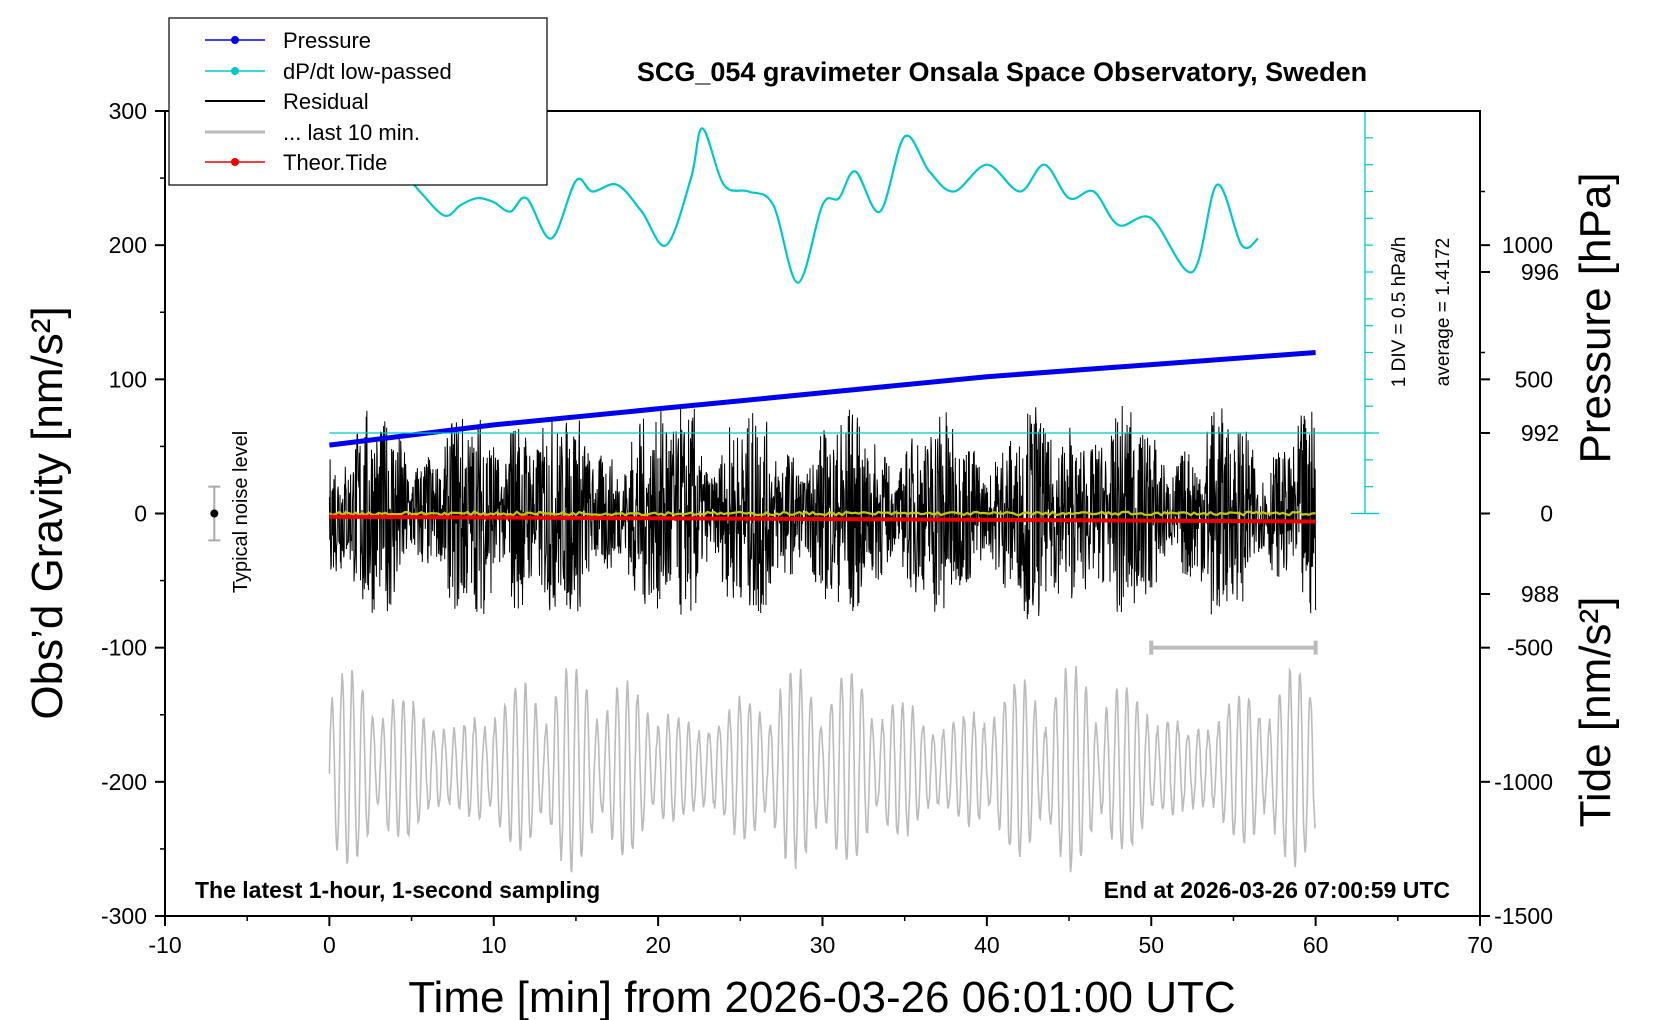 The width and height of the screenshot is (1660, 1020). I want to click on legend-label-residual: Residual, so click(326, 101).